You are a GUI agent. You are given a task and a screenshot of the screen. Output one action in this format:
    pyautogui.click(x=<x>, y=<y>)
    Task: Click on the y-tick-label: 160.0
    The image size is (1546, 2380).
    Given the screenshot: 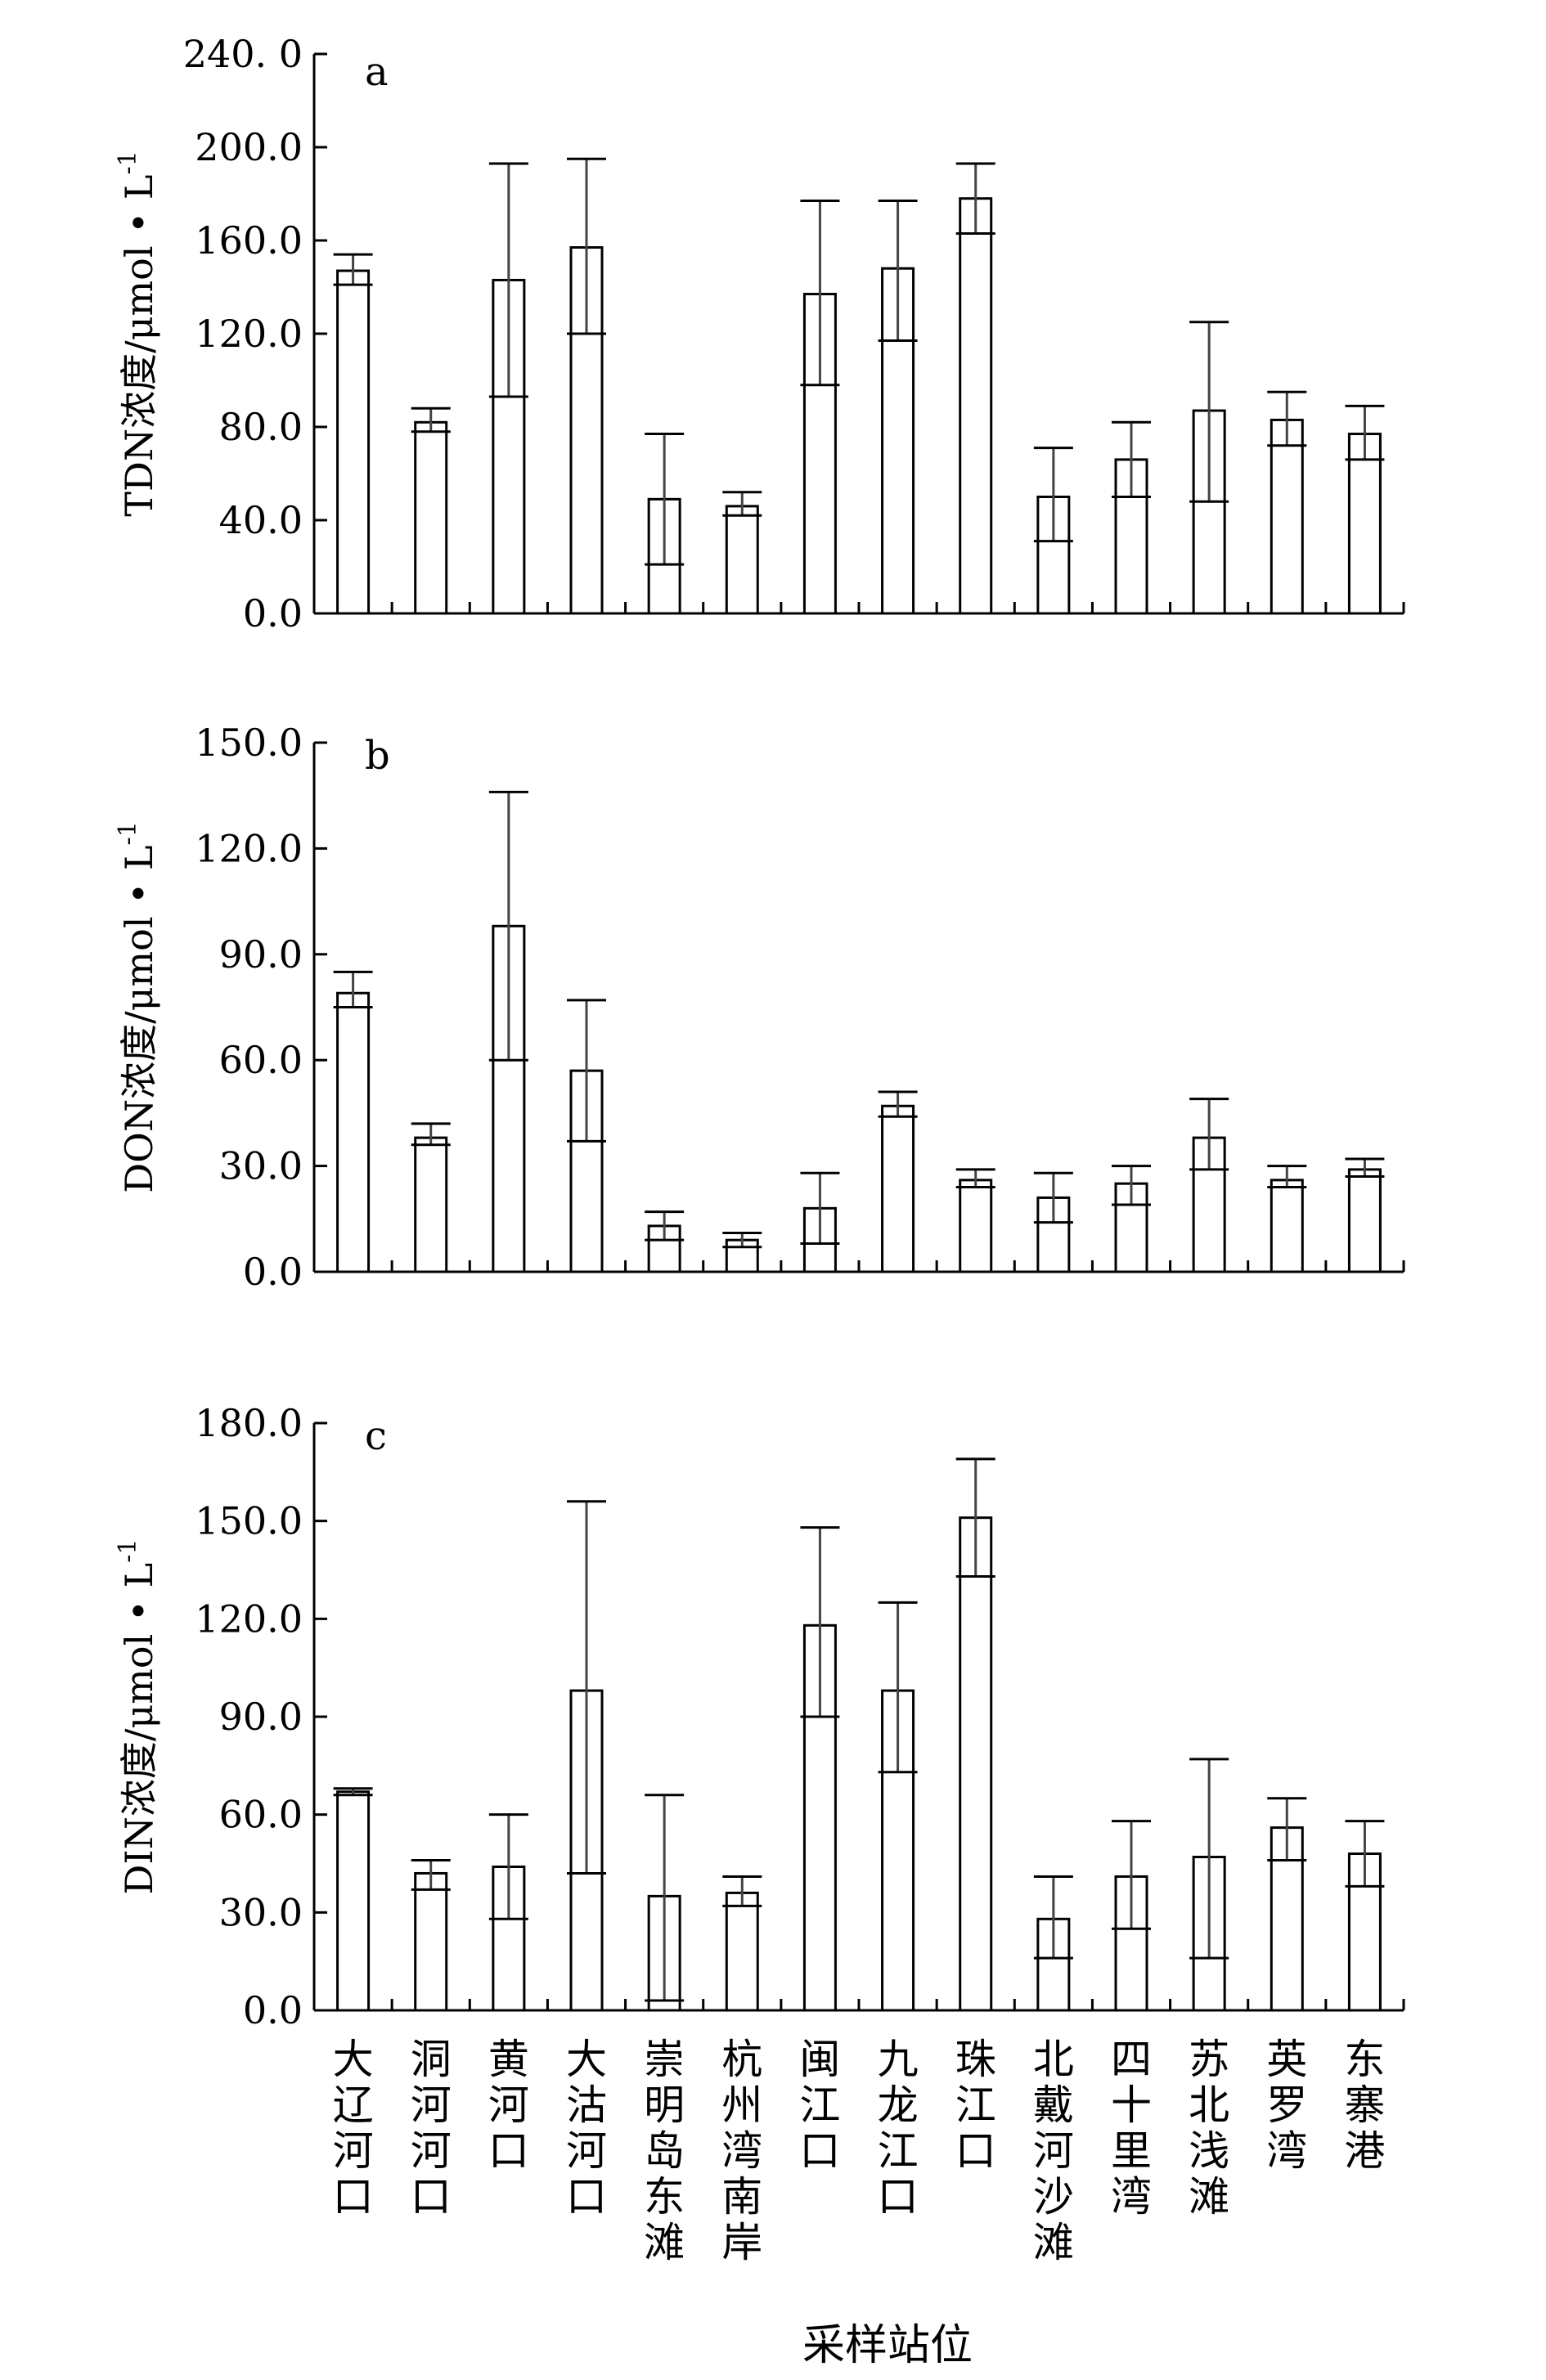 What is the action you would take?
    pyautogui.click(x=249, y=240)
    